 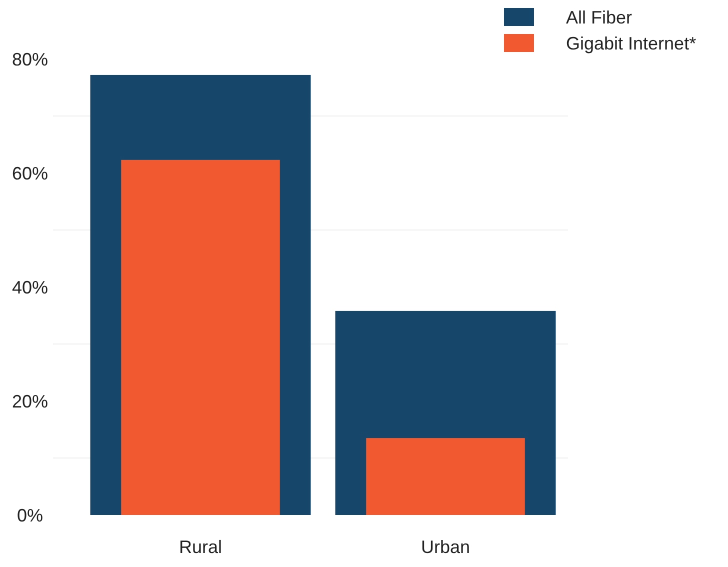 I want to click on y-tick-label: 40%, so click(x=30, y=287).